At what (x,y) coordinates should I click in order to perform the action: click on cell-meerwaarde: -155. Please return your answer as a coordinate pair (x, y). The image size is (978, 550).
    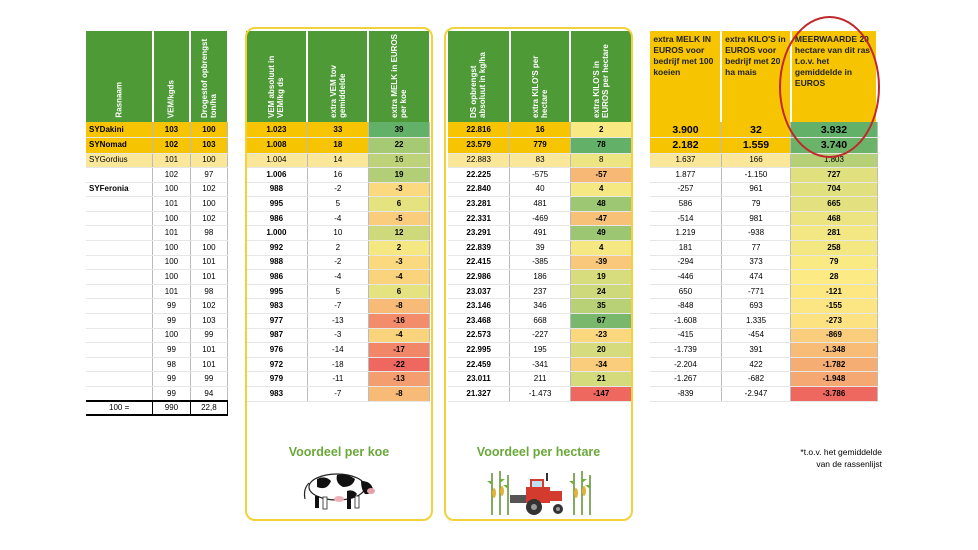
    Looking at the image, I should click on (834, 306).